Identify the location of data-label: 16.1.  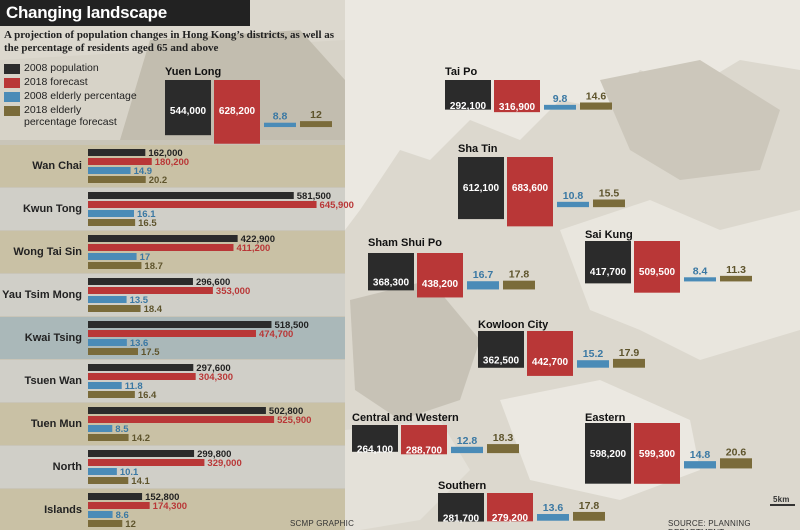
(146, 214).